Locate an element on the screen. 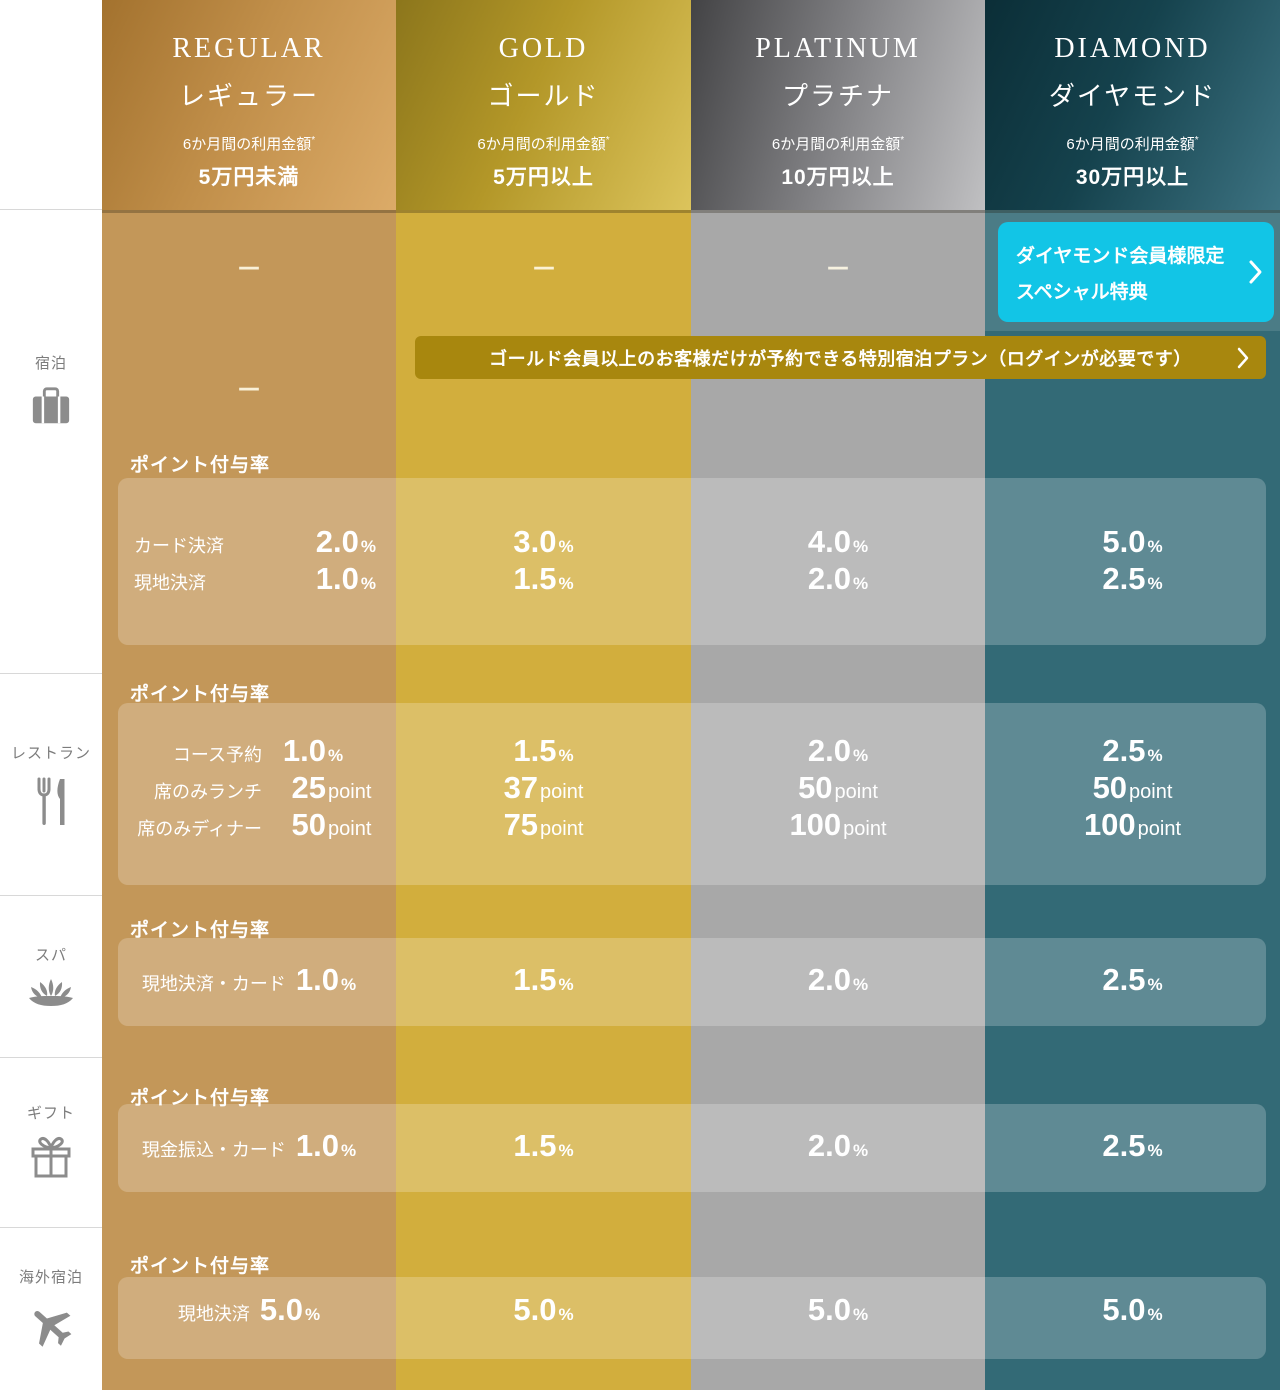 Image resolution: width=1280 pixels, height=1390 pixels. platinum-values: 4.0% 2.0% is located at coordinates (838, 562).